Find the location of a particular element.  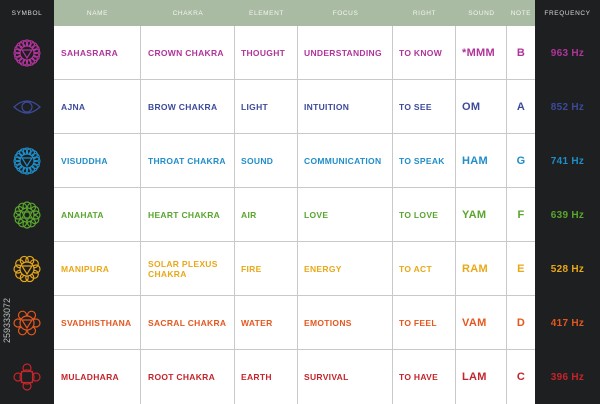

right-cell: TO KNOW is located at coordinates (424, 53).